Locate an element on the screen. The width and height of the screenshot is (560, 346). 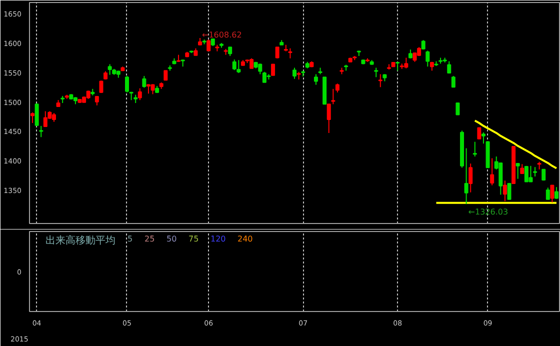
text: 120 is located at coordinates (218, 239).